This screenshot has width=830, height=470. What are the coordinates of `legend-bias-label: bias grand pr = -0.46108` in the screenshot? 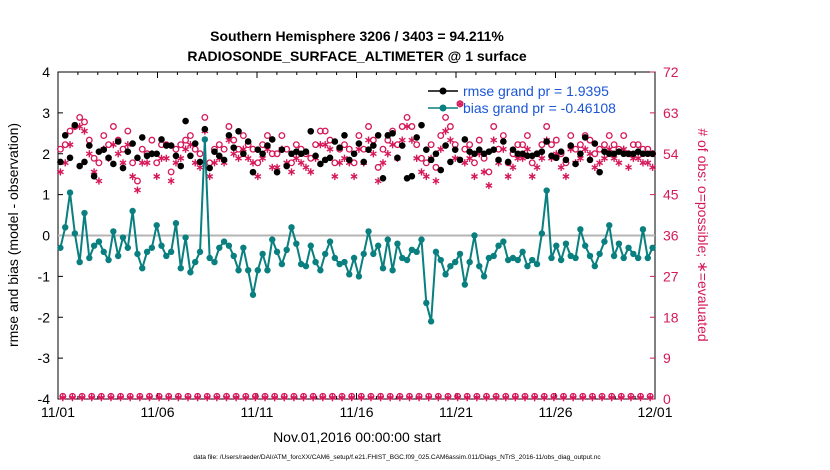 It's located at (539, 108).